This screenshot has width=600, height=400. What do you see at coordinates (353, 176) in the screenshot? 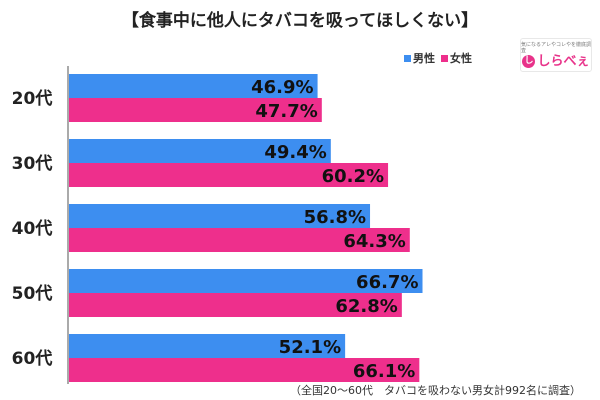
I see `data-label-female: 60.2%` at bounding box center [353, 176].